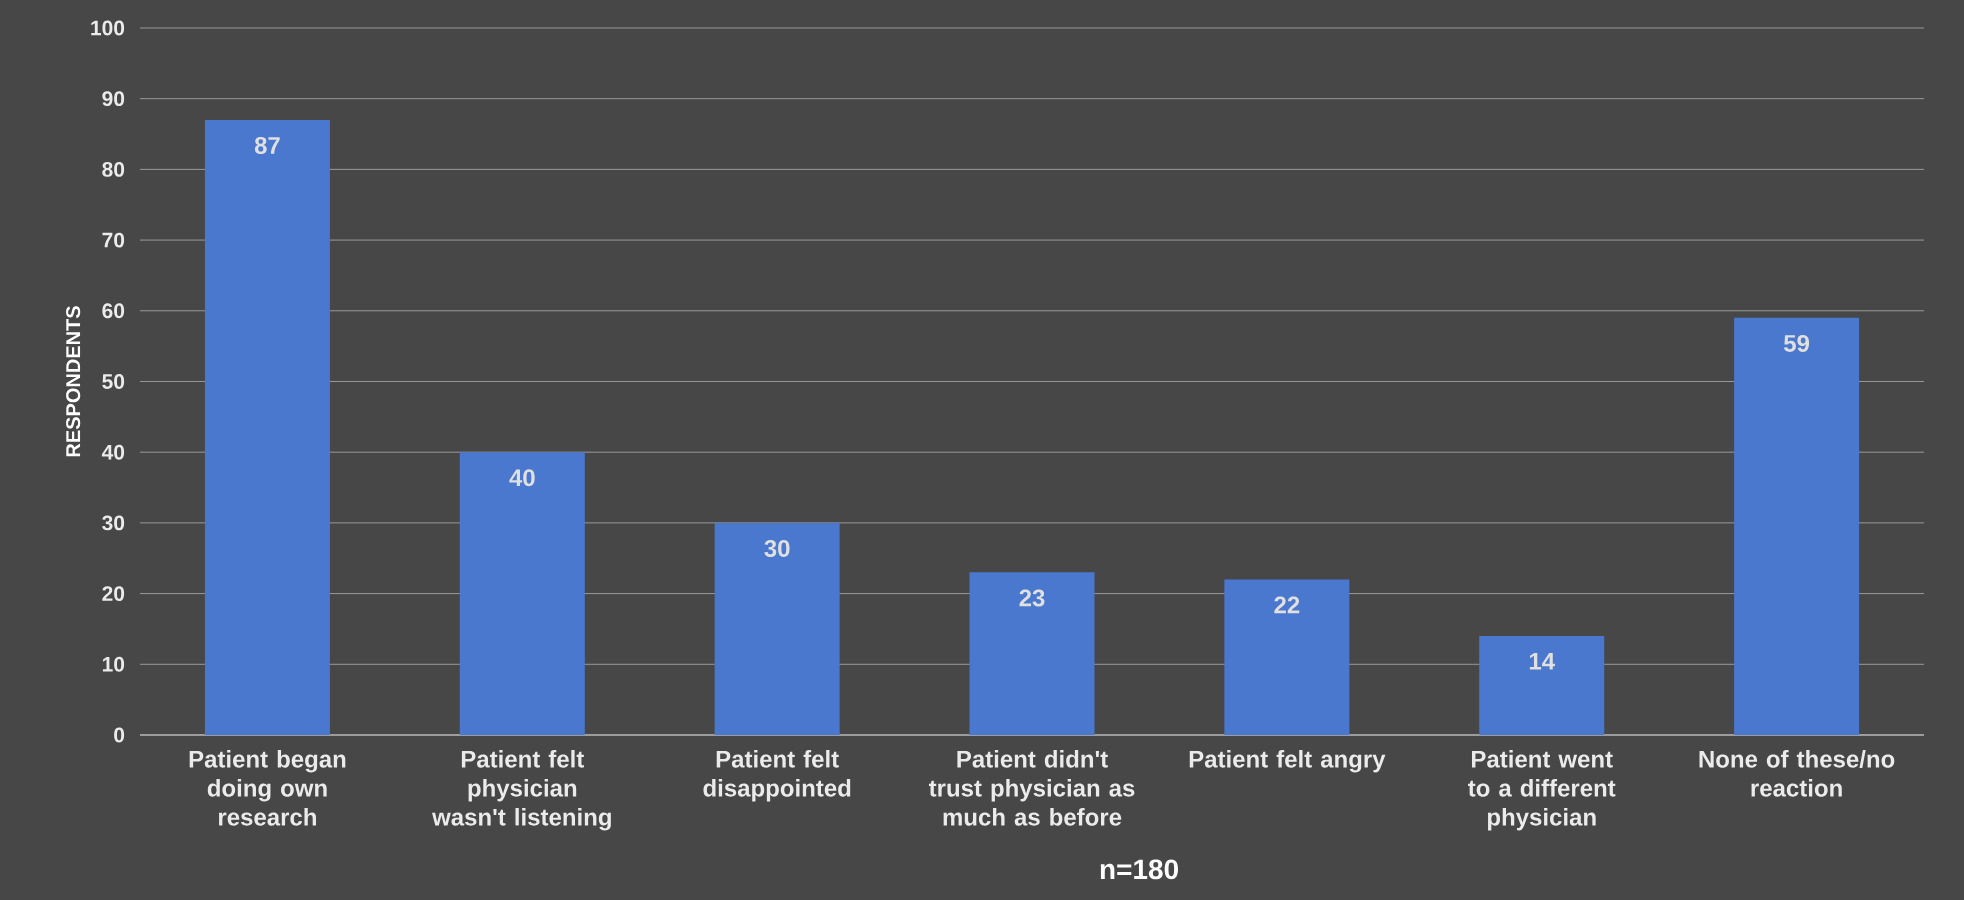 The height and width of the screenshot is (900, 1964). Describe the element at coordinates (777, 548) in the screenshot. I see `data-label: 30` at that location.